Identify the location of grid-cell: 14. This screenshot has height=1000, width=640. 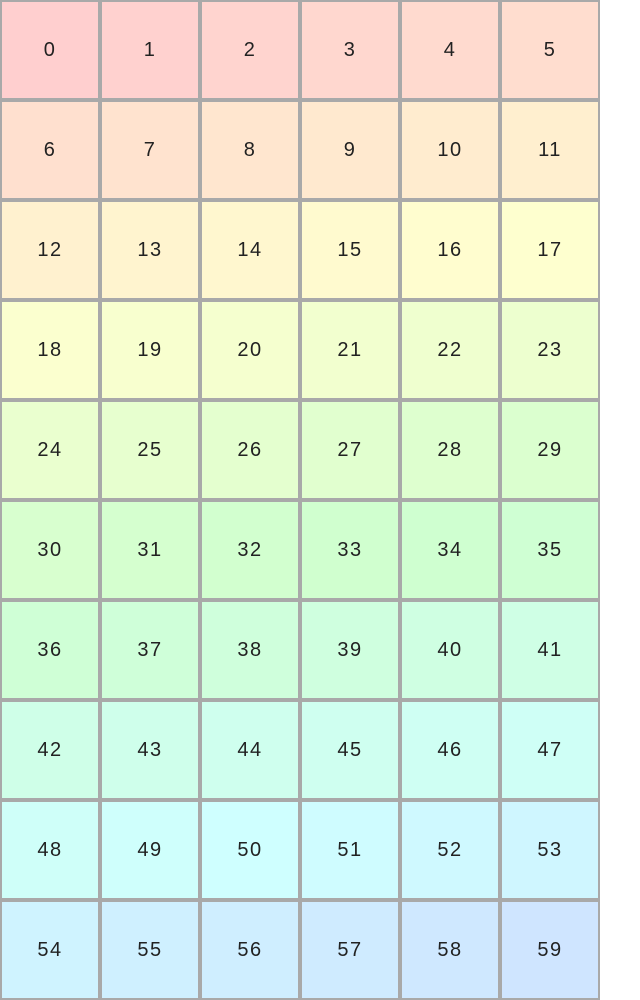
(250, 250).